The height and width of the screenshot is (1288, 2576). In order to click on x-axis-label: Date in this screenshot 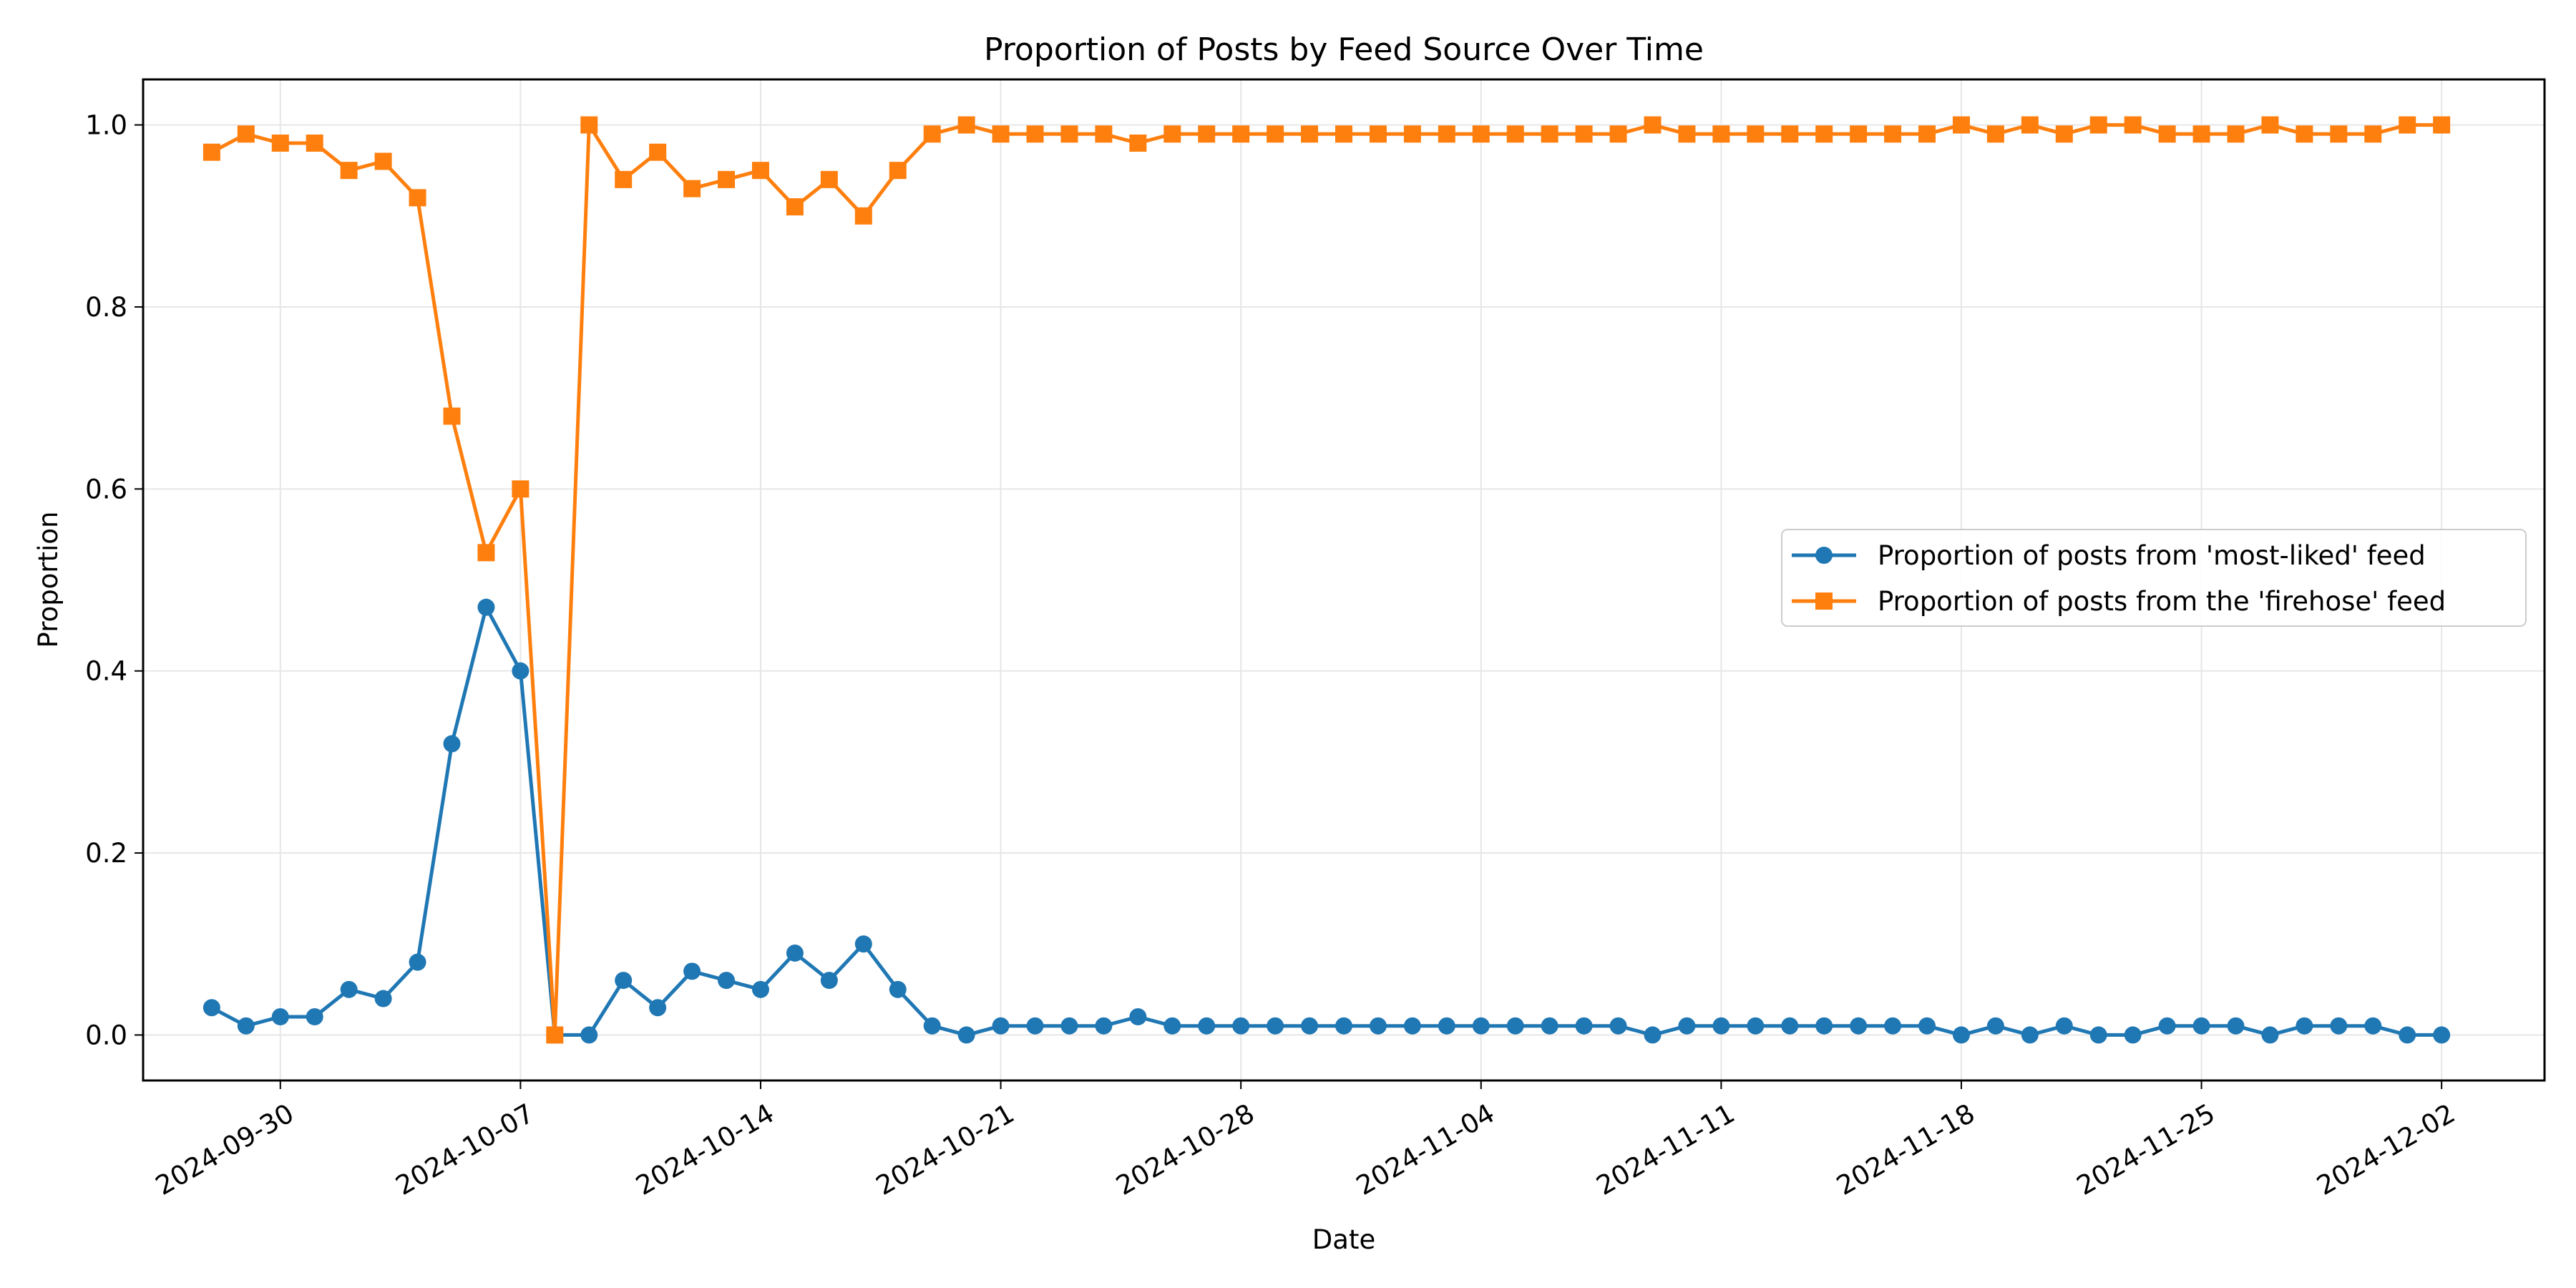, I will do `click(1343, 1239)`.